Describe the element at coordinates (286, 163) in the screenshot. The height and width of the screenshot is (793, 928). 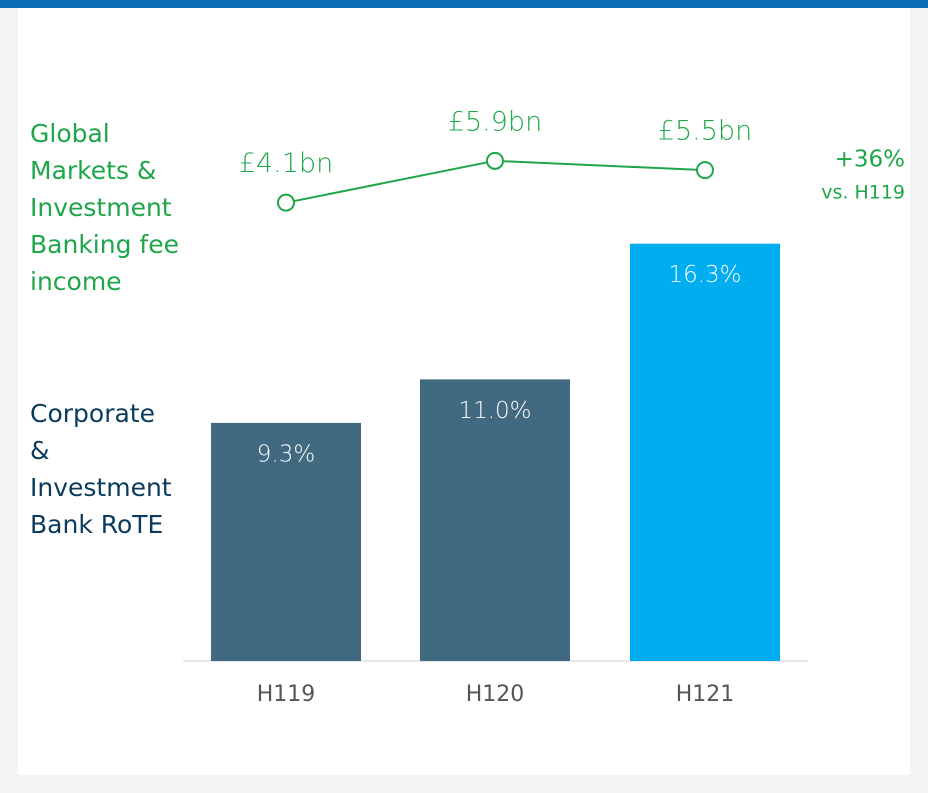
I see `line-value-label: £4.1bn` at that location.